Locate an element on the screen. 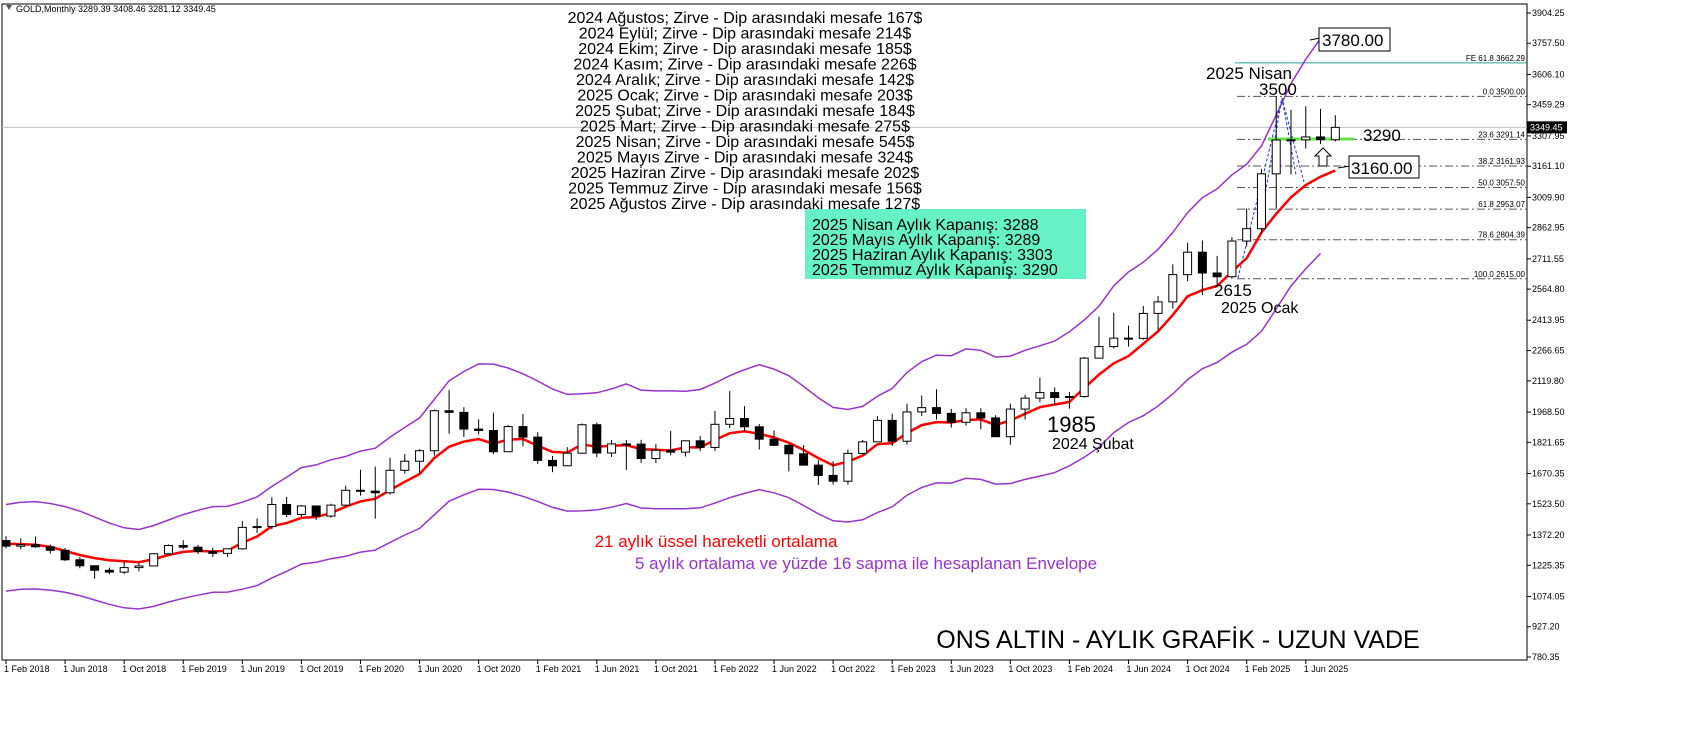 The width and height of the screenshot is (1689, 736). x-tick-label: 1 Feb 2025 is located at coordinates (1268, 669).